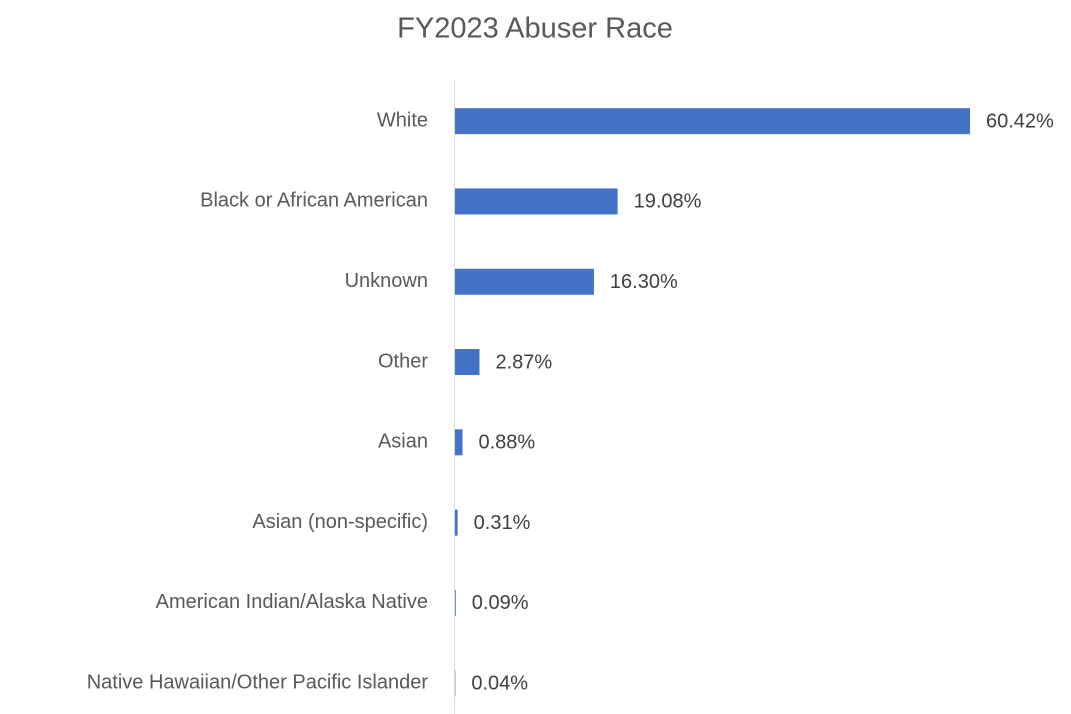 The image size is (1071, 714). Describe the element at coordinates (340, 522) in the screenshot. I see `y-tick-label: Asian (non-specific)` at that location.